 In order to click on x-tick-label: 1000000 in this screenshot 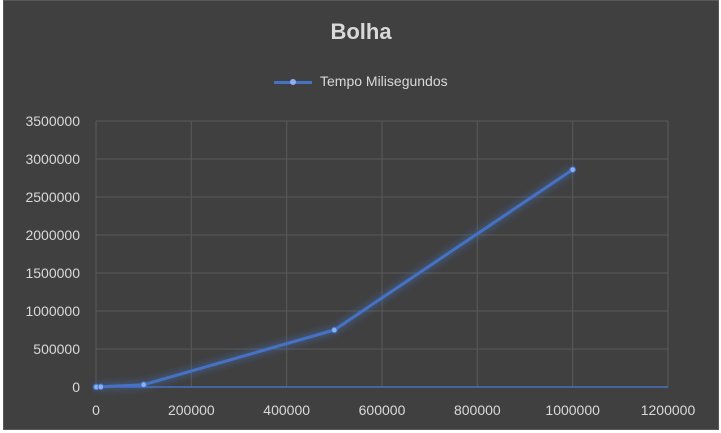, I will do `click(572, 410)`.